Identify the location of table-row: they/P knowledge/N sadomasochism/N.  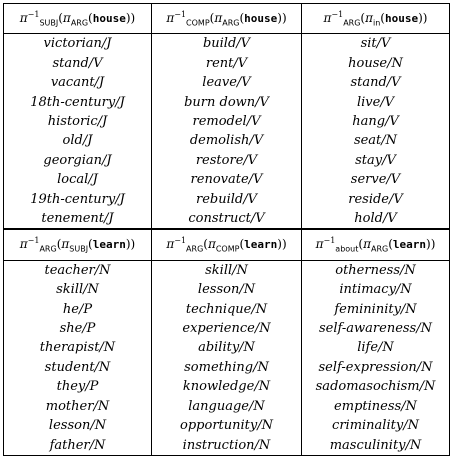
(226, 387).